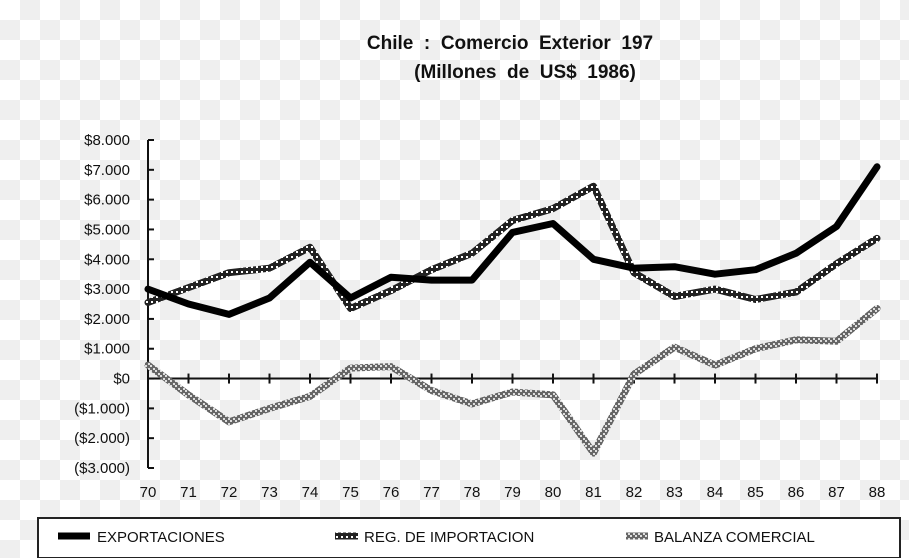  I want to click on legend-item-exportaciones: EXPORTACIONES, so click(141, 537).